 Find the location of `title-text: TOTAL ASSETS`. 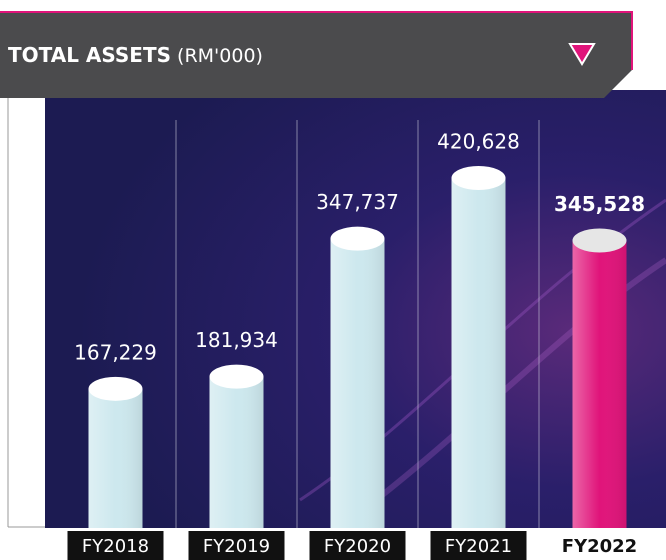

title-text: TOTAL ASSETS is located at coordinates (89, 55).